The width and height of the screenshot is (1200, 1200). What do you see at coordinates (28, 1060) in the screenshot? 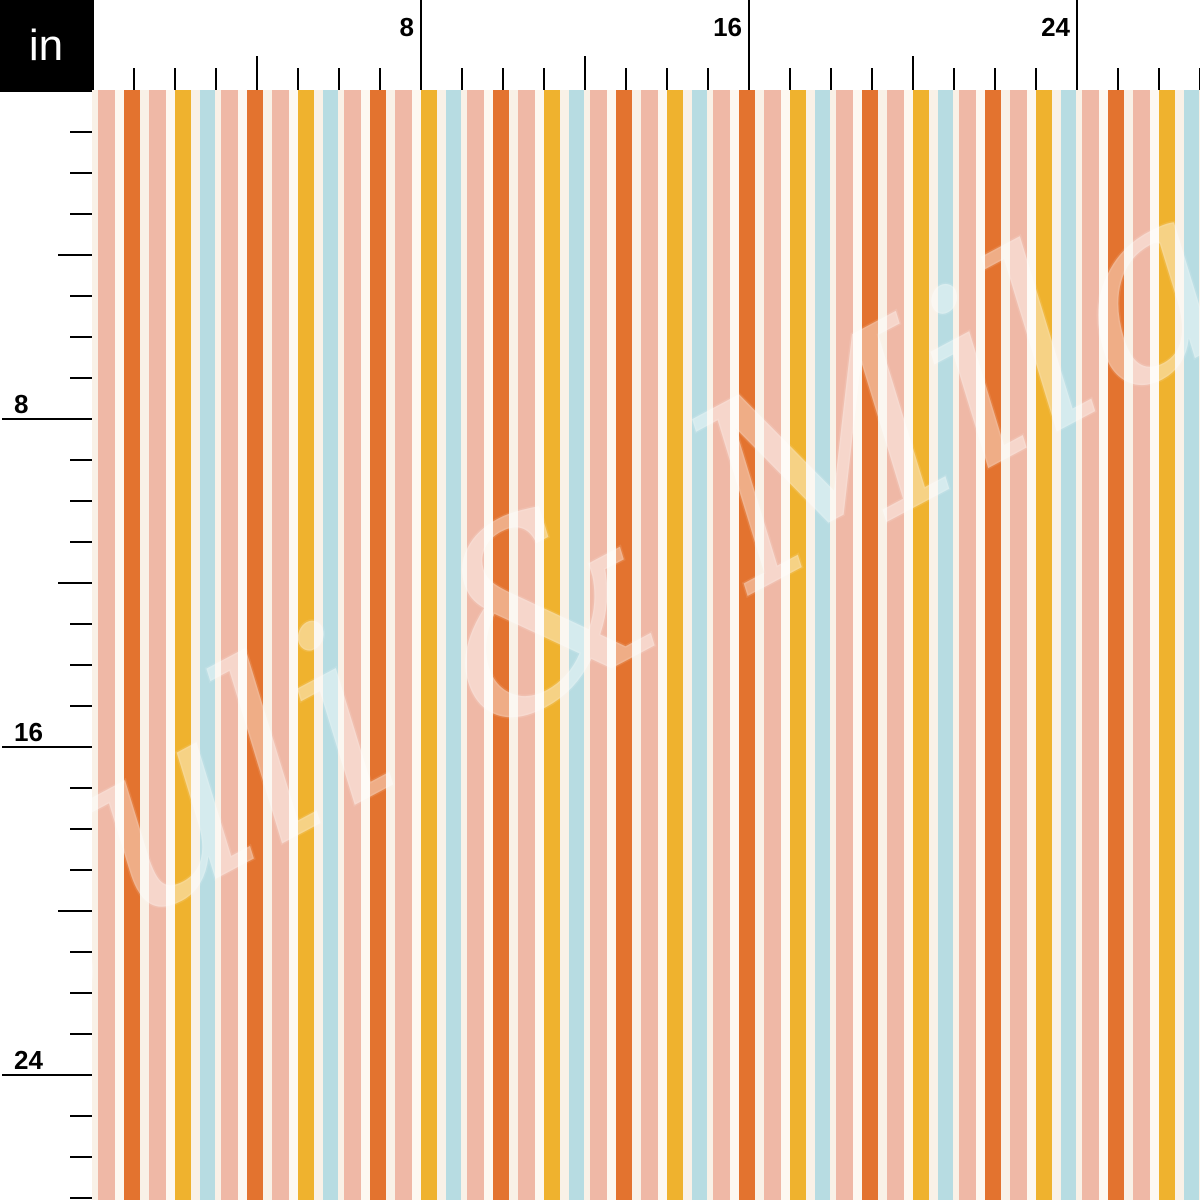
I see `left-ruler-label: 24` at bounding box center [28, 1060].